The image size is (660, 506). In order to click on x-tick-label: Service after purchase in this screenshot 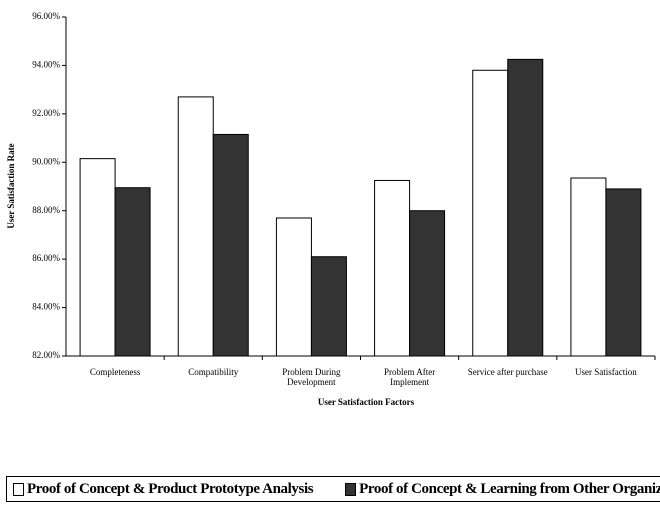, I will do `click(507, 372)`.